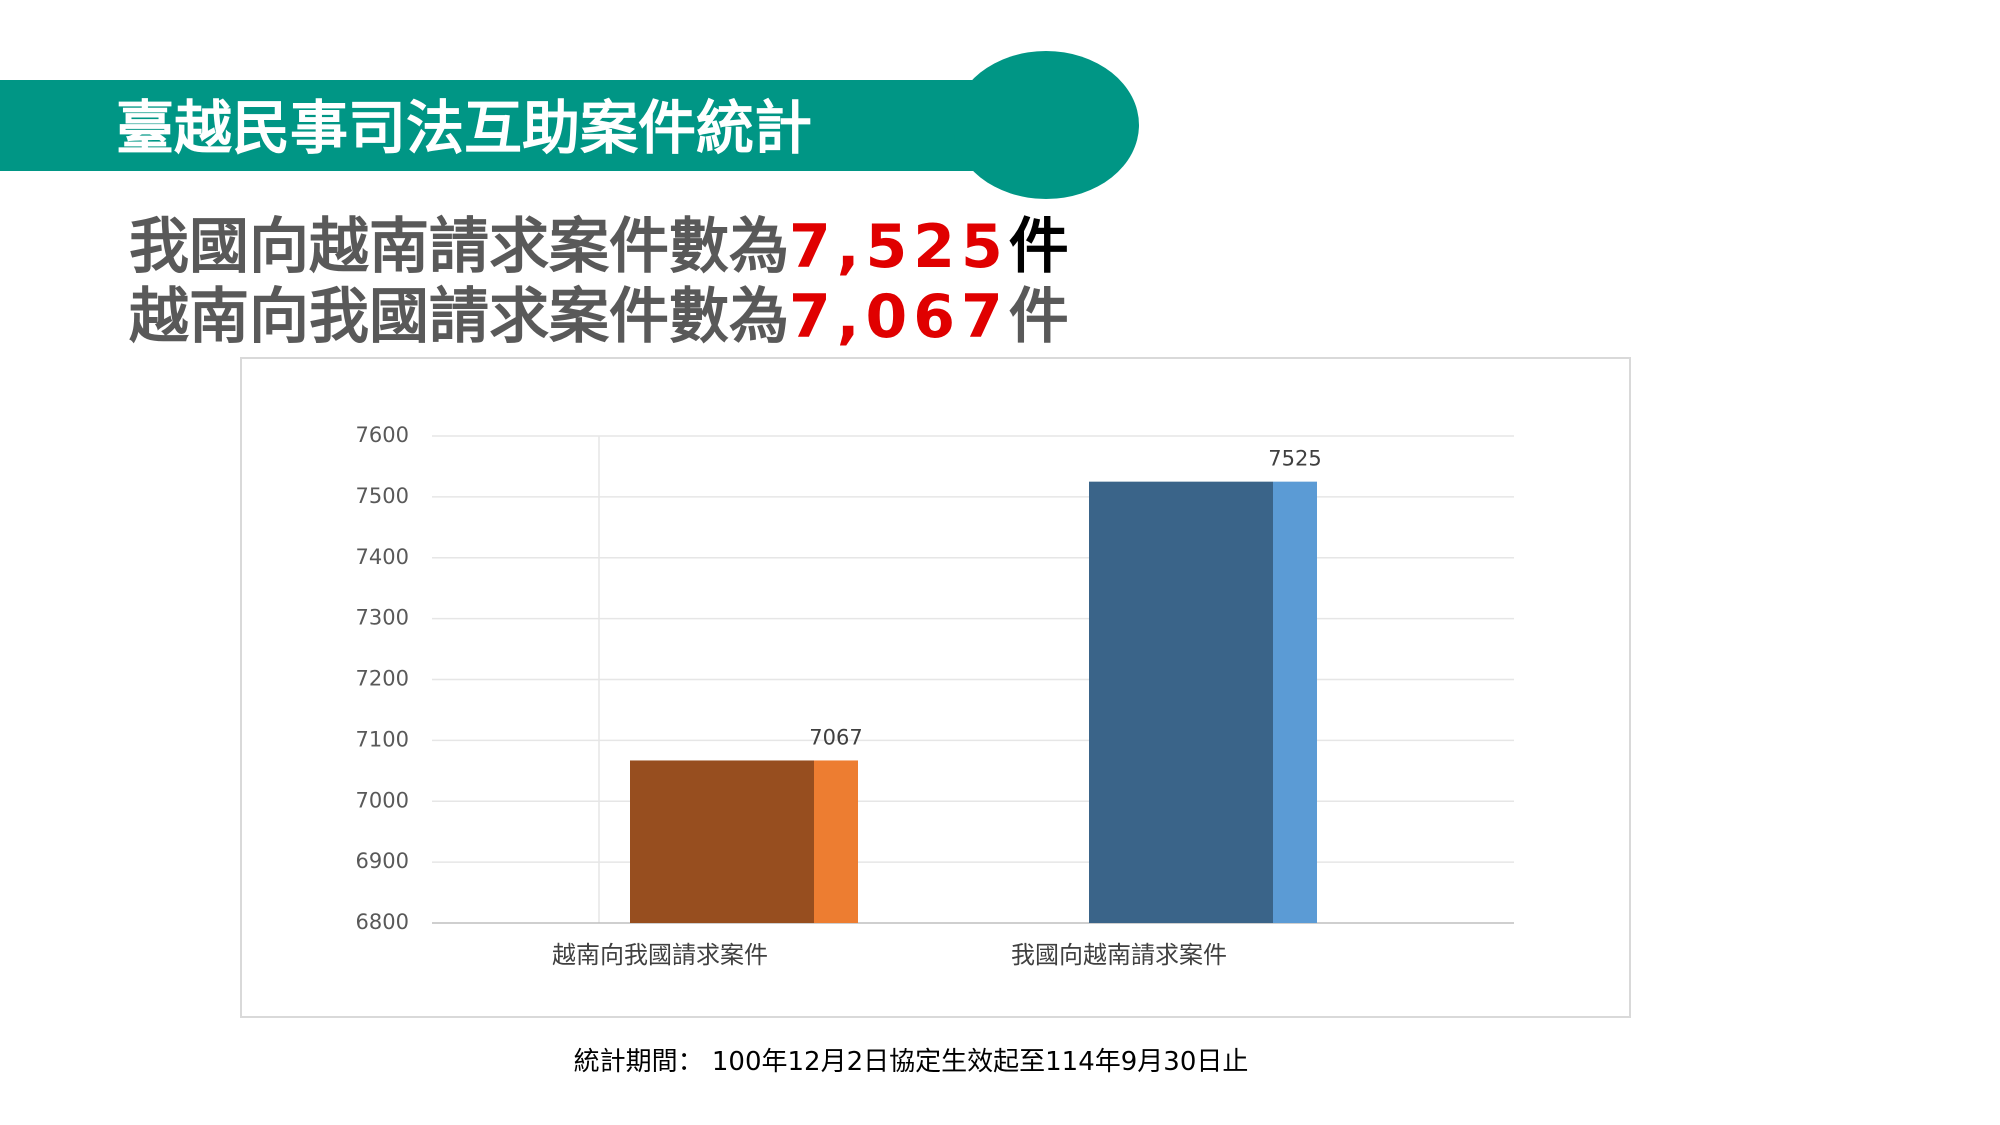 The image size is (2000, 1125). I want to click on slide-title: 臺越民事司法互助案件統計, so click(464, 128).